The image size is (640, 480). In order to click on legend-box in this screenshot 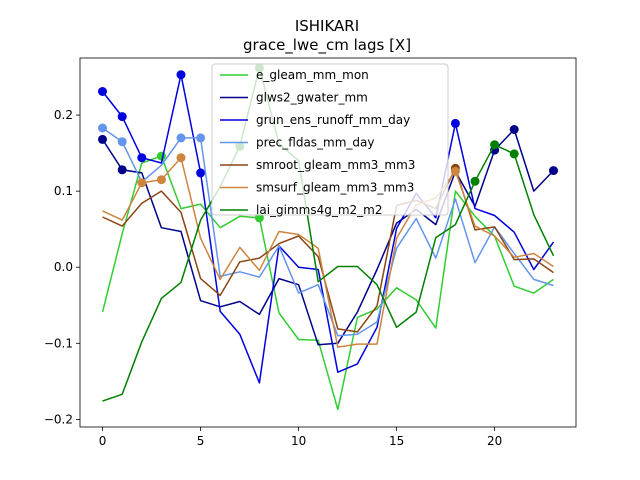, I will do `click(330, 139)`.